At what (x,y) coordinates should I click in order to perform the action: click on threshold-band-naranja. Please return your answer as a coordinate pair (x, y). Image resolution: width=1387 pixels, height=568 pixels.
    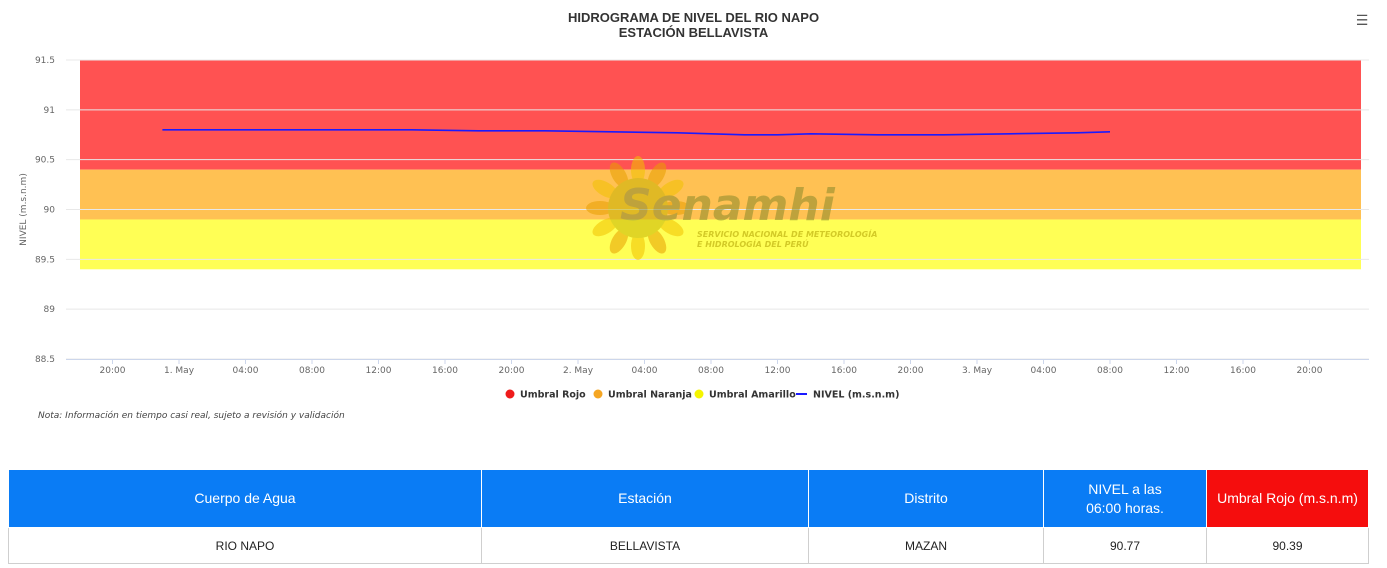
    Looking at the image, I should click on (720, 194).